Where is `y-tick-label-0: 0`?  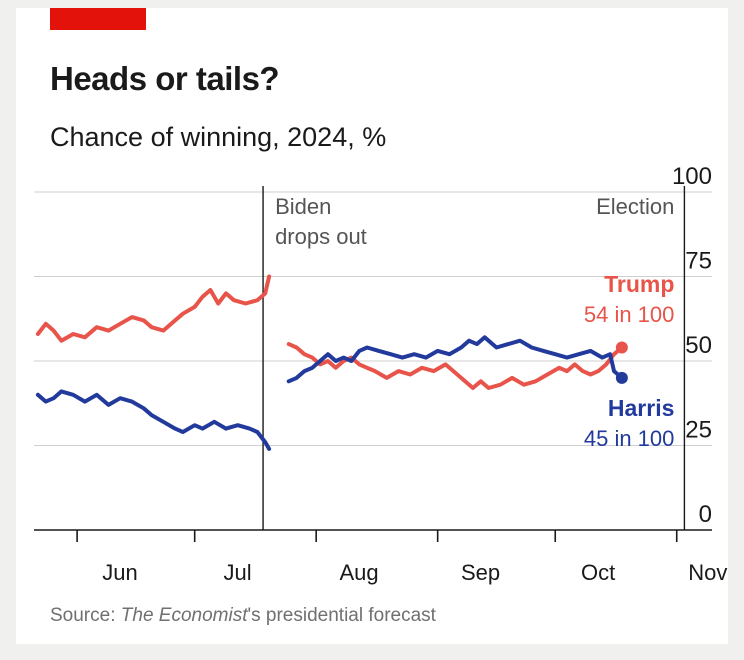
y-tick-label-0: 0 is located at coordinates (705, 514).